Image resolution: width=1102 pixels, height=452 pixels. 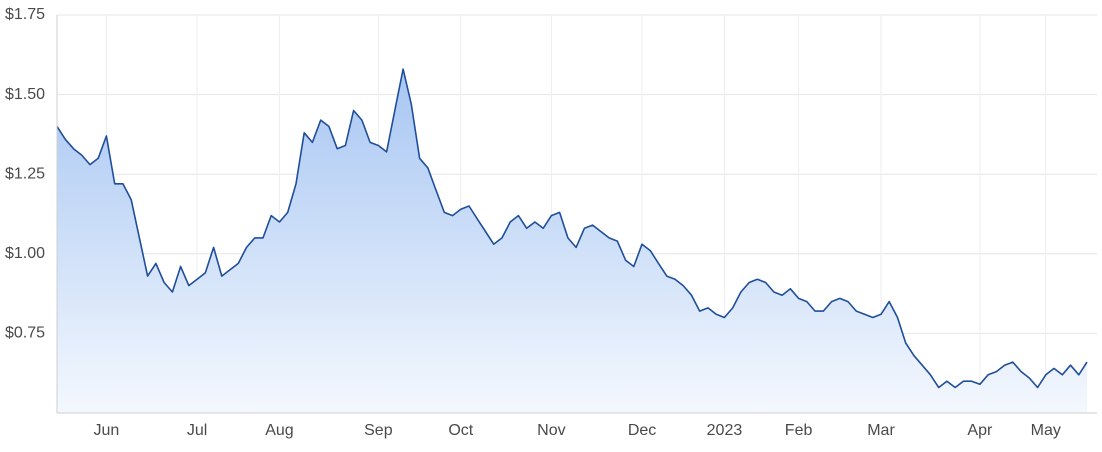 What do you see at coordinates (25, 333) in the screenshot?
I see `y-tick-label: $0.75` at bounding box center [25, 333].